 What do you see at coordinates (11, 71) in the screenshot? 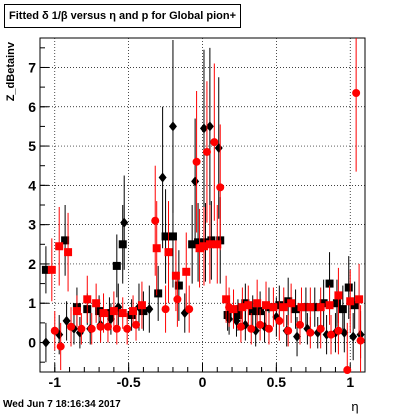
I see `y-axis-label: Z_dBetainv` at bounding box center [11, 71].